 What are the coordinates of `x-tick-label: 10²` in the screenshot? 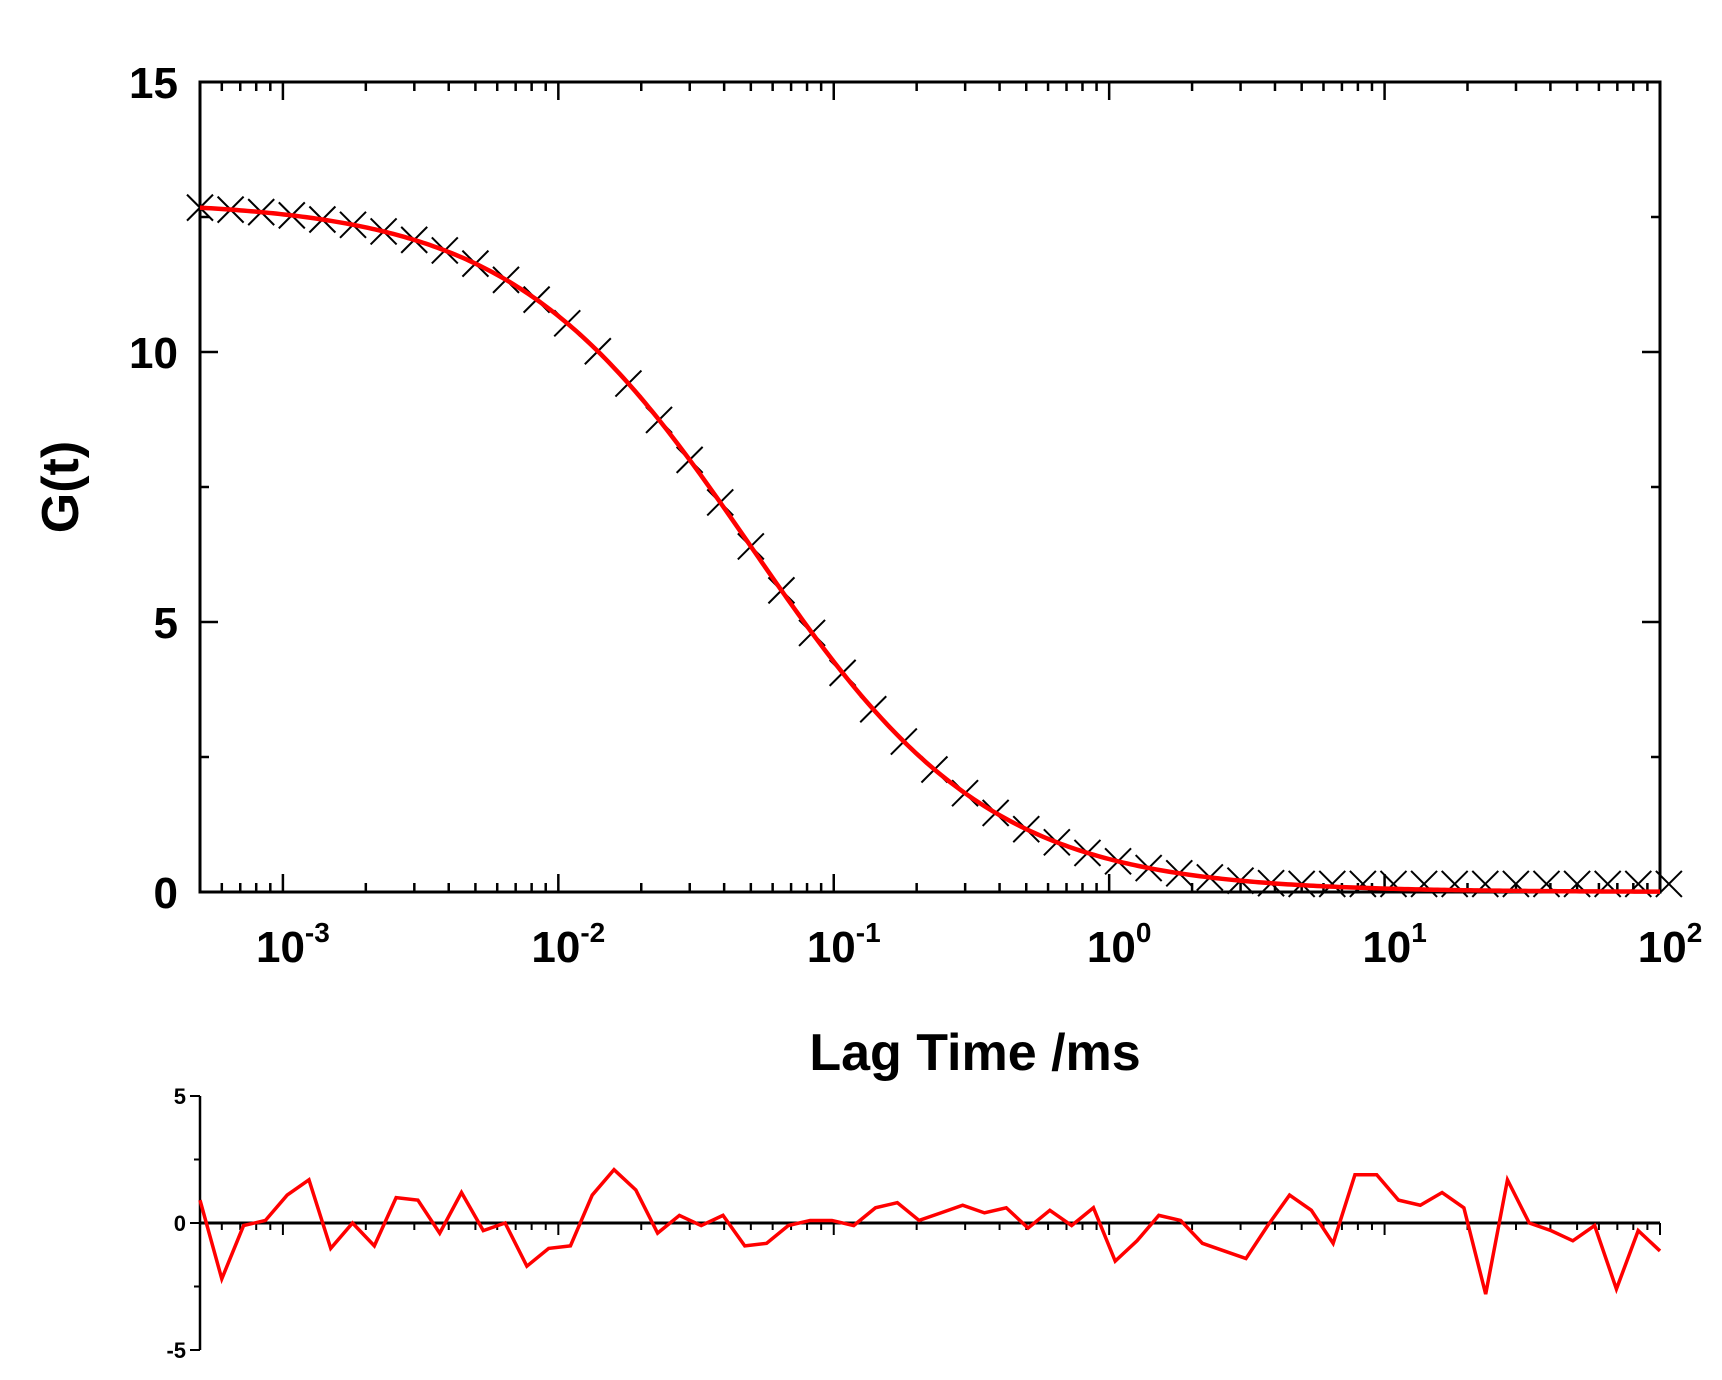 It's located at (1670, 944).